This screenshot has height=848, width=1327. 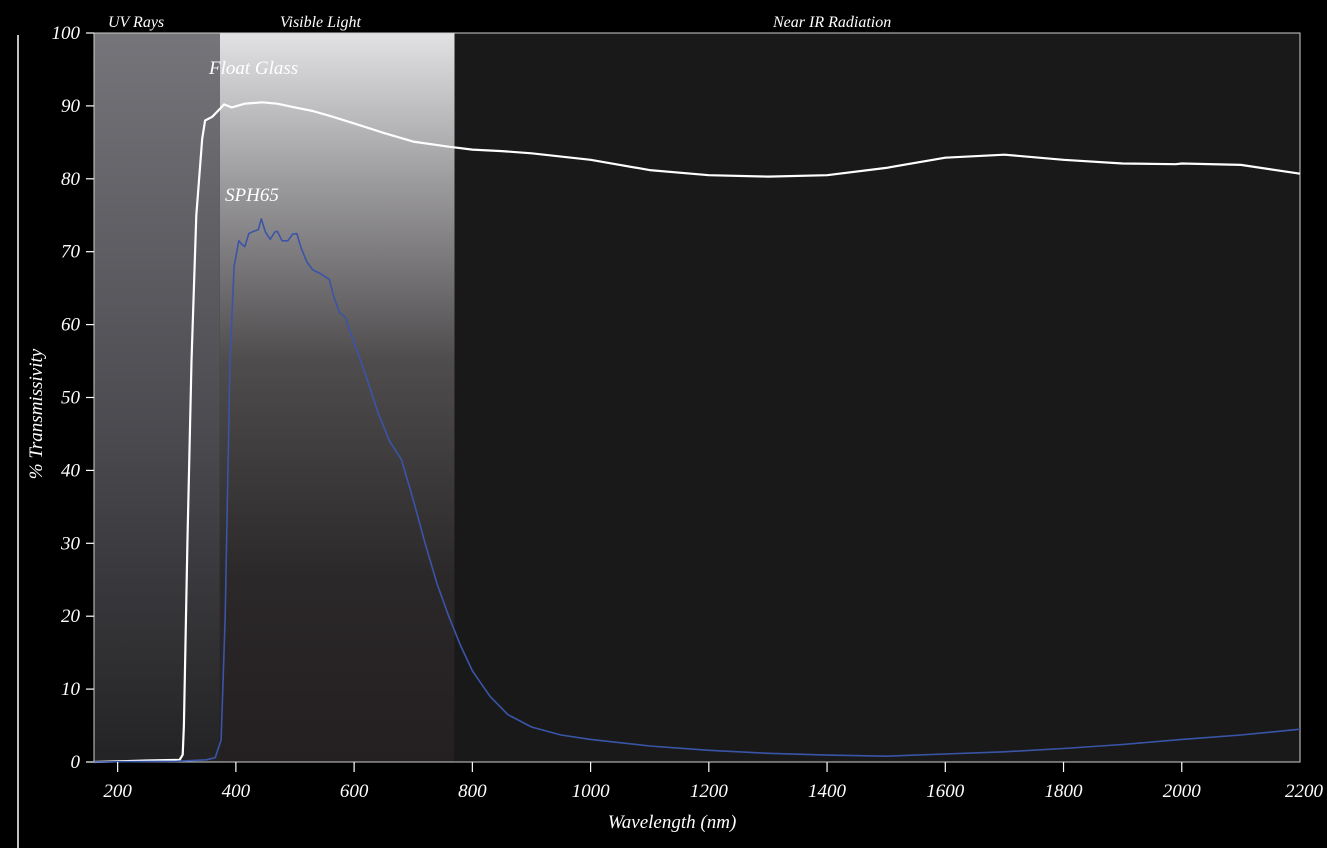 What do you see at coordinates (354, 791) in the screenshot?
I see `x-tick-label-600: 600` at bounding box center [354, 791].